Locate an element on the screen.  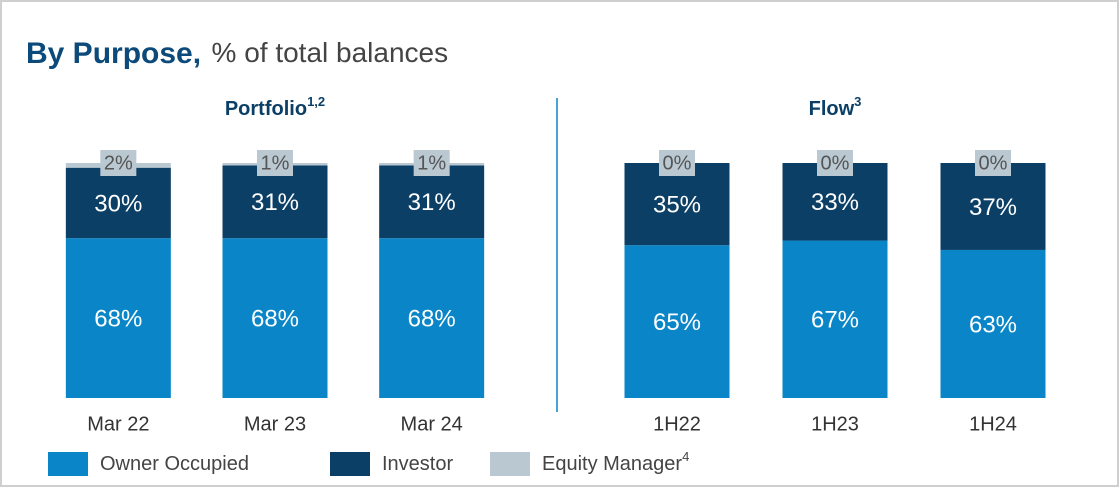
x-tick-label: 1H22 is located at coordinates (677, 424).